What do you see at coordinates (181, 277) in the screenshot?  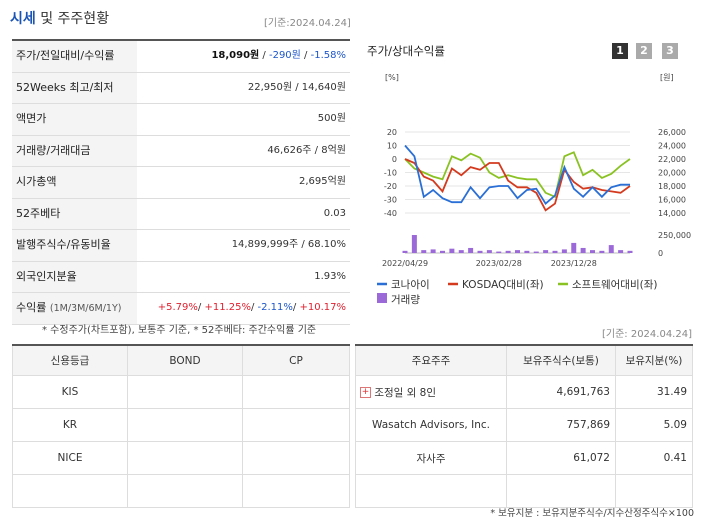 I see `info-row: 외국인지분율 1.93%` at bounding box center [181, 277].